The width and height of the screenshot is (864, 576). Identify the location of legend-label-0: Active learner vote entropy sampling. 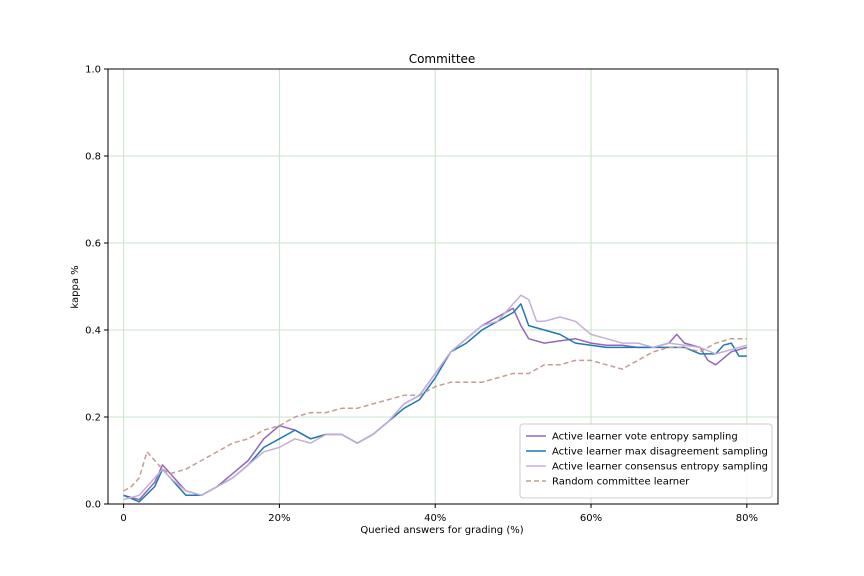
(645, 437).